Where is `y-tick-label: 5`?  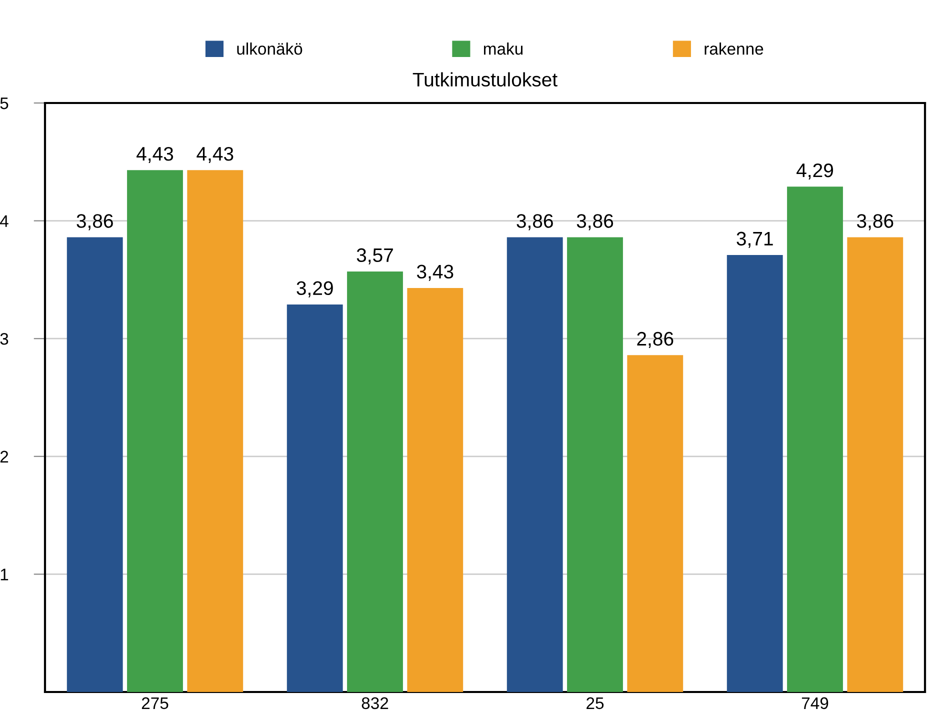
y-tick-label: 5 is located at coordinates (4, 104).